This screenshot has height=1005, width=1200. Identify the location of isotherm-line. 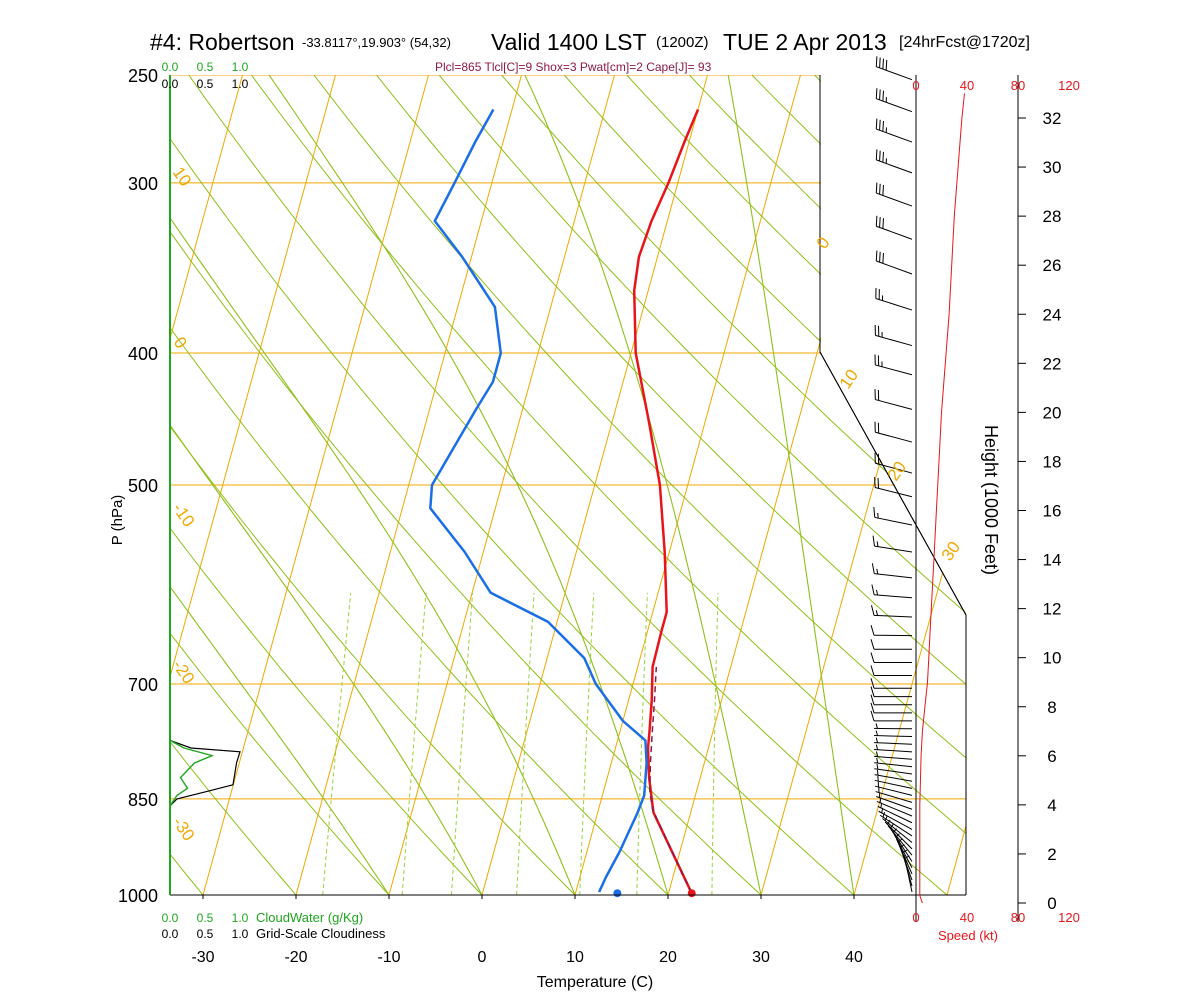
(28, 485).